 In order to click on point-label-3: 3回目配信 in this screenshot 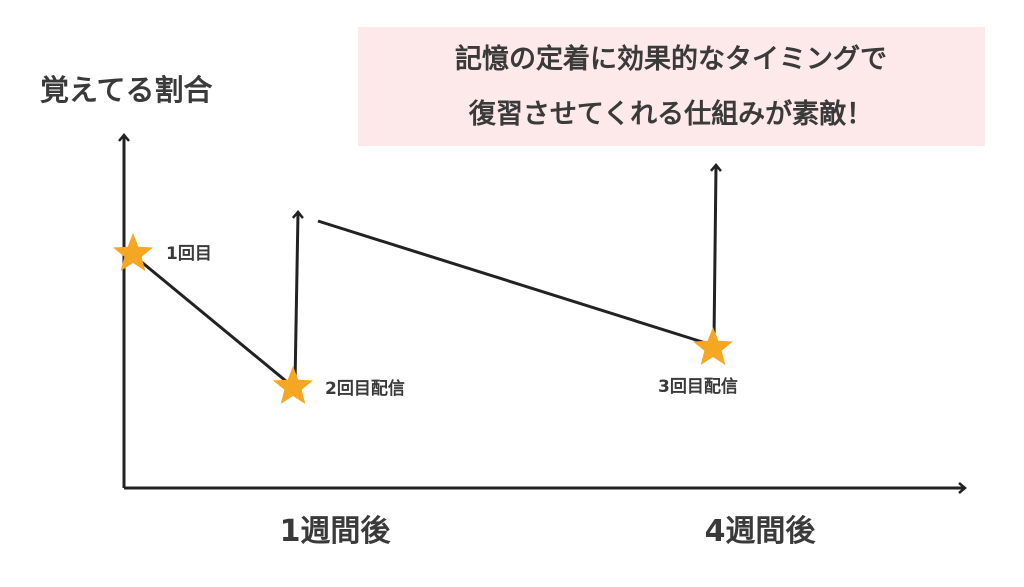, I will do `click(698, 386)`.